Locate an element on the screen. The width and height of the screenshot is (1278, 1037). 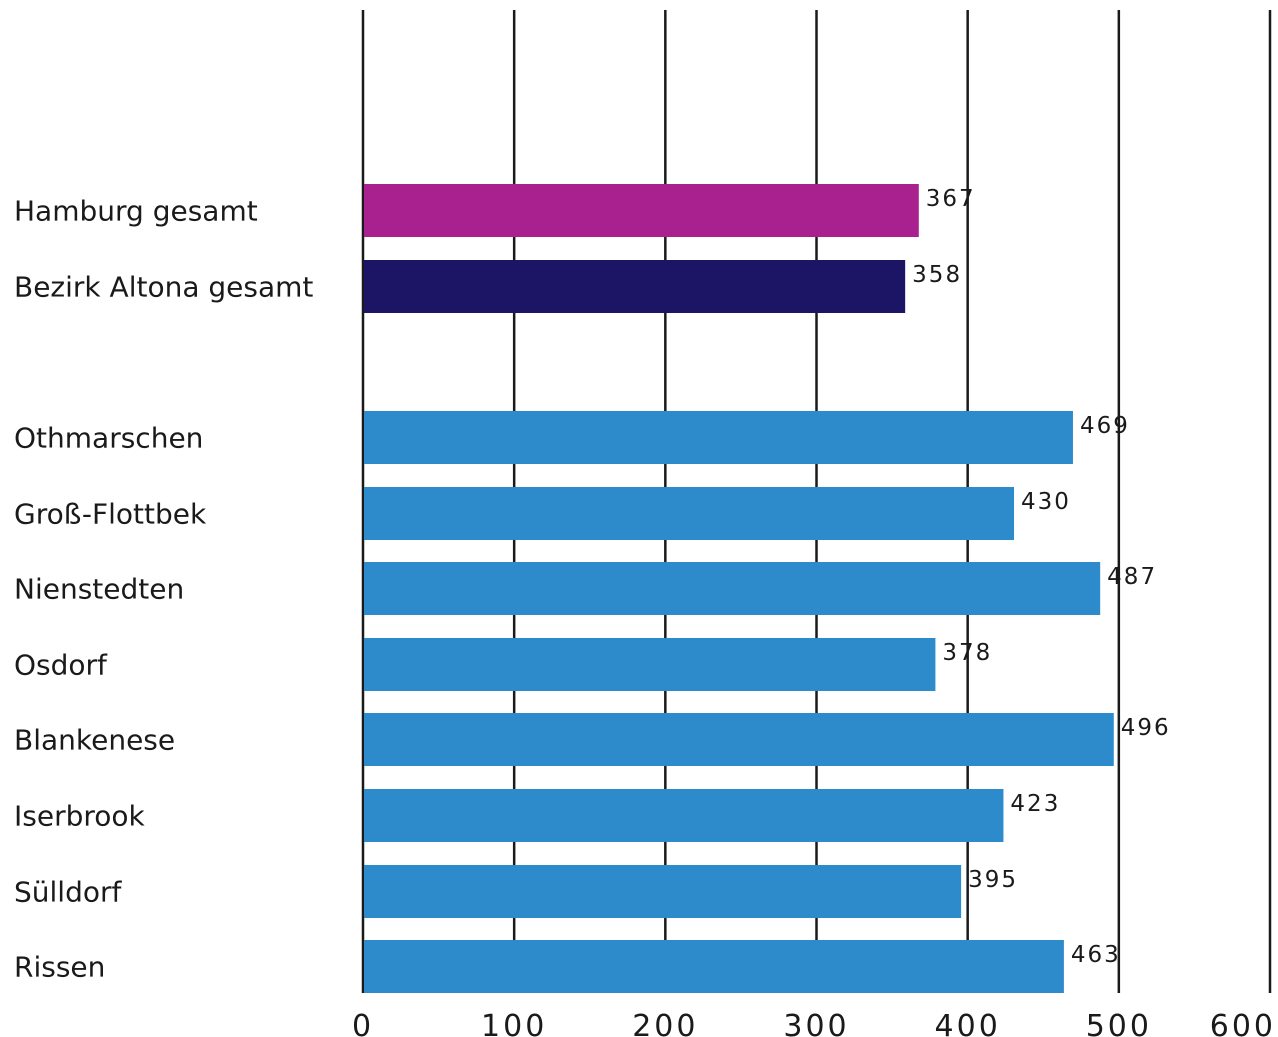
value-label: 487 is located at coordinates (1132, 577).